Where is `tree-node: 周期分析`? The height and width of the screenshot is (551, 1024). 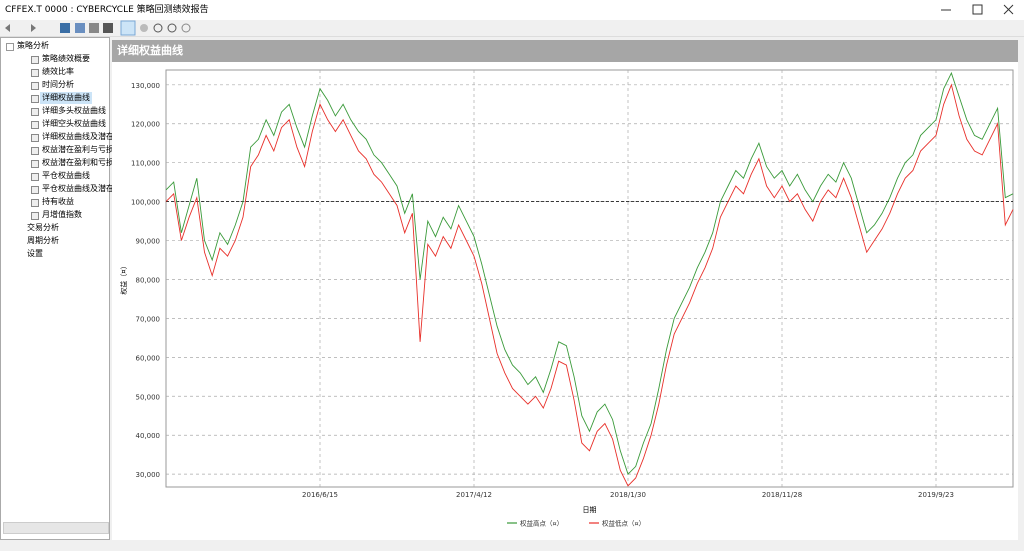
tree-node: 周期分析 is located at coordinates (43, 240).